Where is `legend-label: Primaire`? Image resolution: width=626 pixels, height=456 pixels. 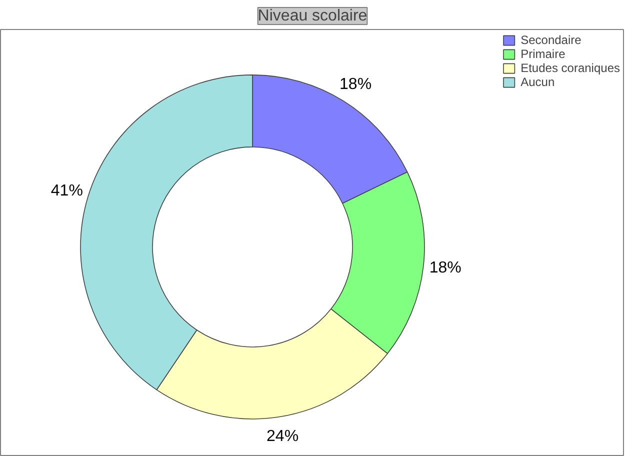
legend-label: Primaire is located at coordinates (543, 54).